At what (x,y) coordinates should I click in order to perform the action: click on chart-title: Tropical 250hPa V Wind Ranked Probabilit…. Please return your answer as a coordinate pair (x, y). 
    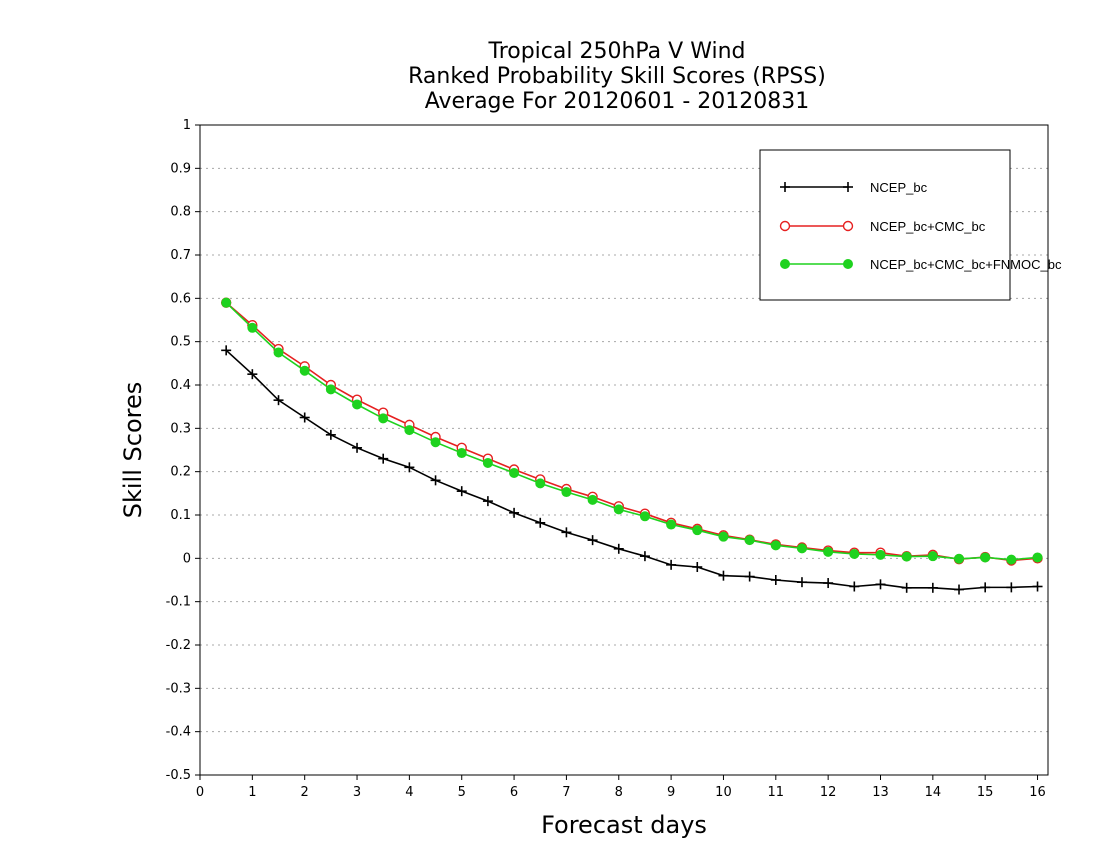
    Looking at the image, I should click on (617, 76).